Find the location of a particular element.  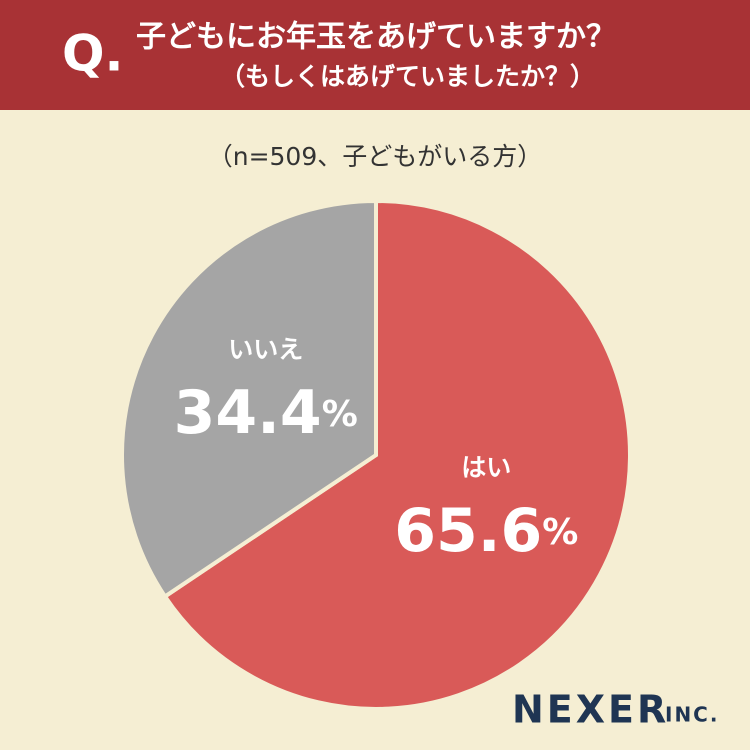

header-band is located at coordinates (375, 55).